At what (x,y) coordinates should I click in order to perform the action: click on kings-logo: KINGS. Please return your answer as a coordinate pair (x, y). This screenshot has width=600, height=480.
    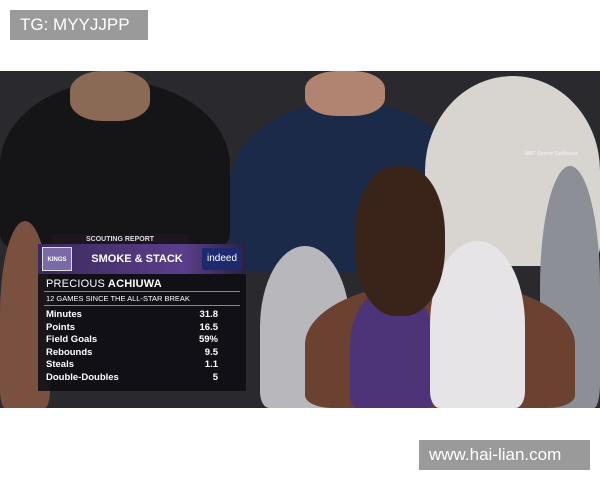
    Looking at the image, I should click on (57, 259).